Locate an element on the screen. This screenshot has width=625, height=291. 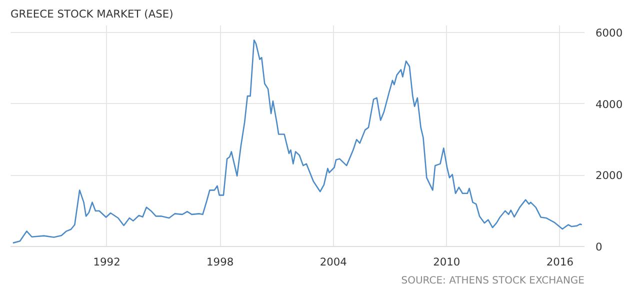
y-tick-label: 4000 is located at coordinates (609, 104).